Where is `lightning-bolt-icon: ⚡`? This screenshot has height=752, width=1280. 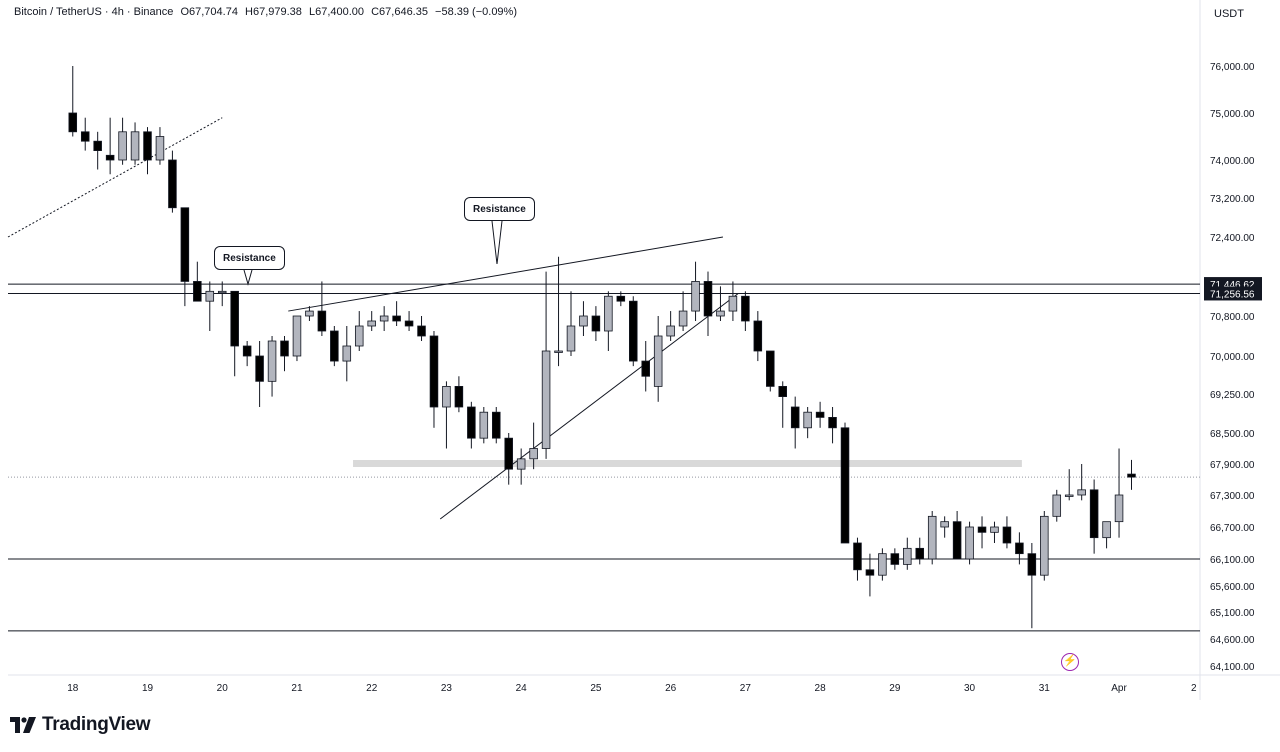 lightning-bolt-icon: ⚡ is located at coordinates (1070, 662).